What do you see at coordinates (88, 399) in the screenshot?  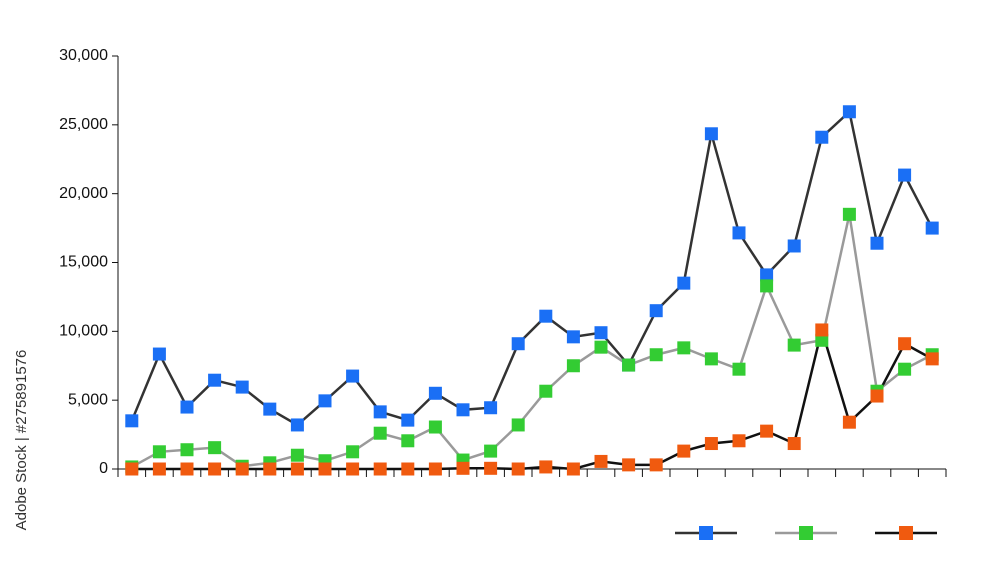 I see `y-tick-label: 5,000` at bounding box center [88, 399].